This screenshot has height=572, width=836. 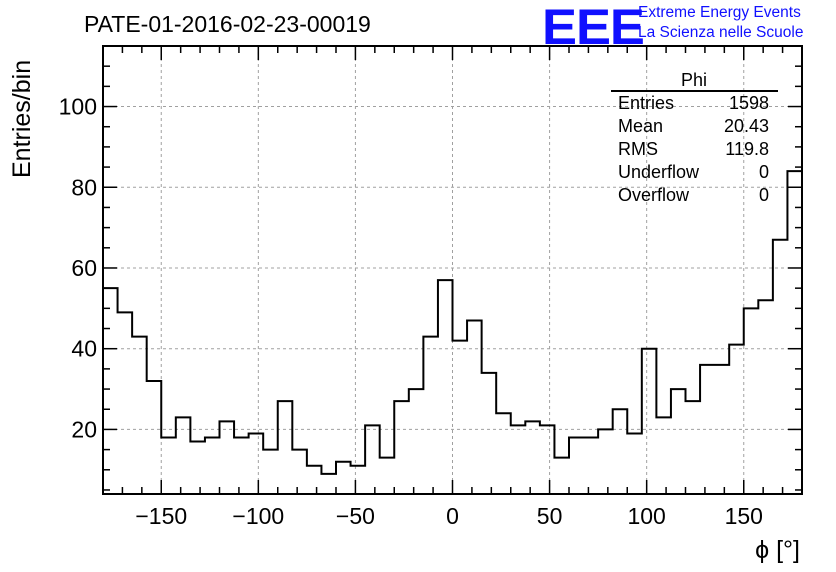 What do you see at coordinates (694, 80) in the screenshot?
I see `stats-title: Phi` at bounding box center [694, 80].